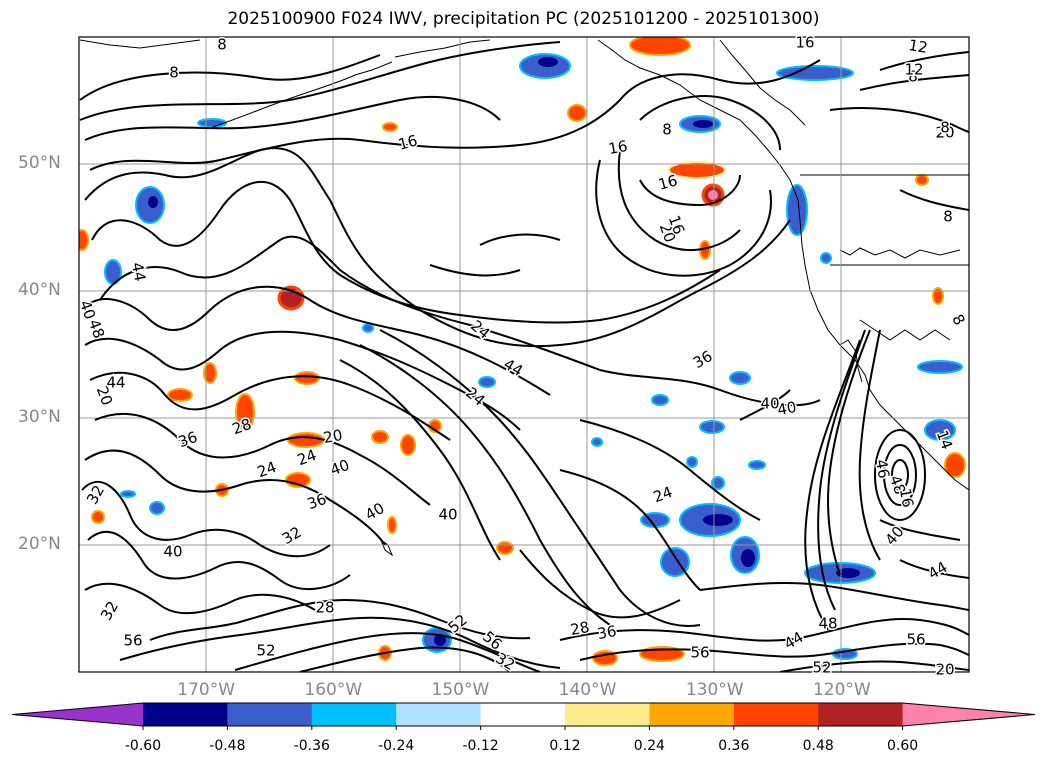 This screenshot has width=1047, height=765. What do you see at coordinates (460, 690) in the screenshot?
I see `lon-label: 150°W` at bounding box center [460, 690].